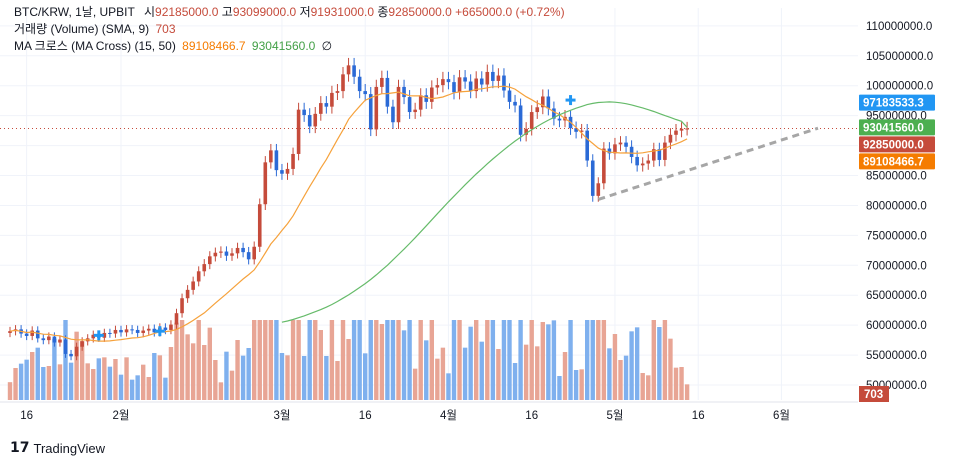 This screenshot has height=465, width=954. What do you see at coordinates (305, 12) in the screenshot?
I see `low-label: 저` at bounding box center [305, 12].